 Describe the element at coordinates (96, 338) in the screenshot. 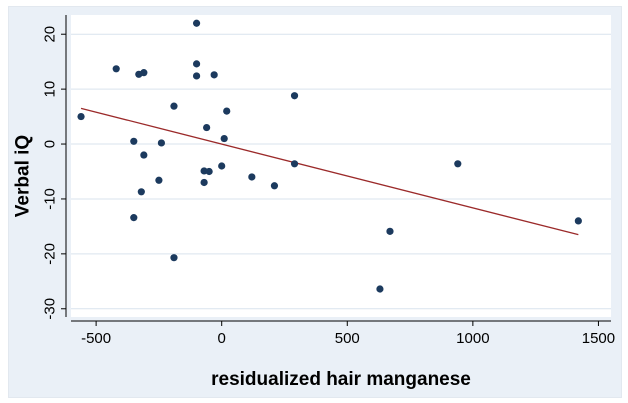

I see `x-tick-label: -500` at that location.